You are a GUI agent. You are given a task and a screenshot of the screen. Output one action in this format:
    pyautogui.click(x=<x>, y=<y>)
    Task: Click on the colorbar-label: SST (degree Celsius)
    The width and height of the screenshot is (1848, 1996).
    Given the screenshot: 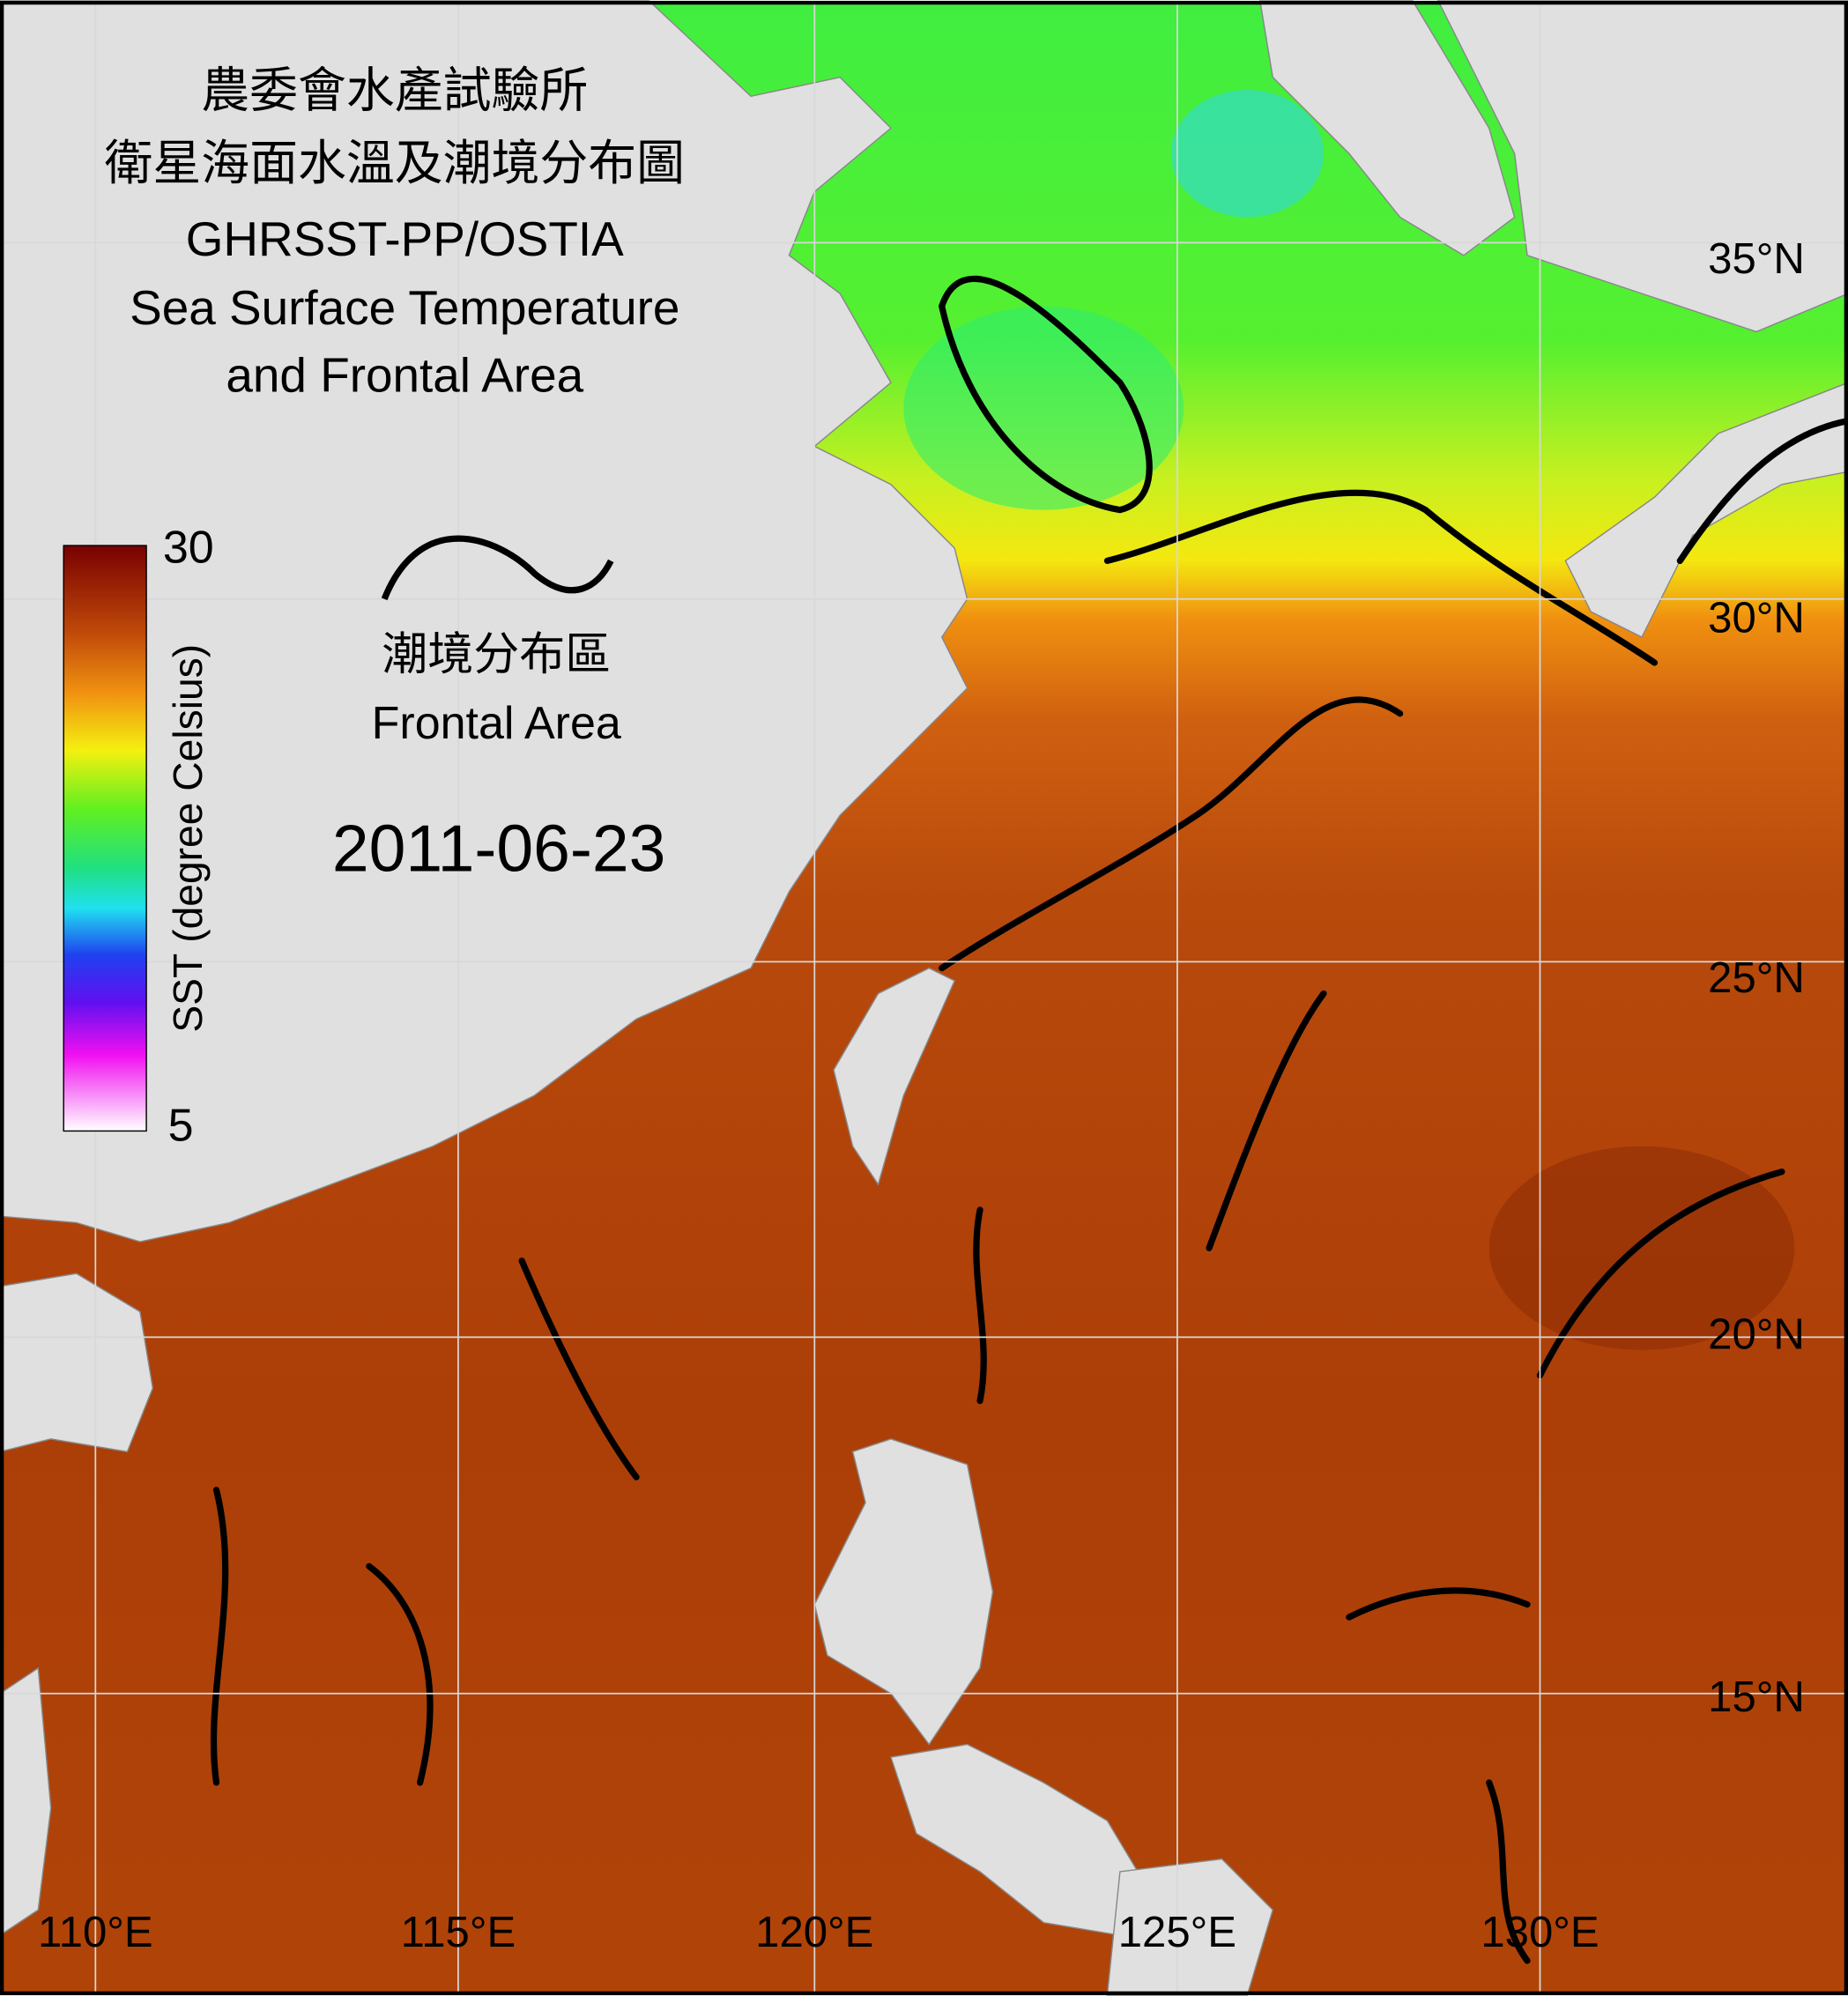 What is the action you would take?
    pyautogui.click(x=188, y=838)
    